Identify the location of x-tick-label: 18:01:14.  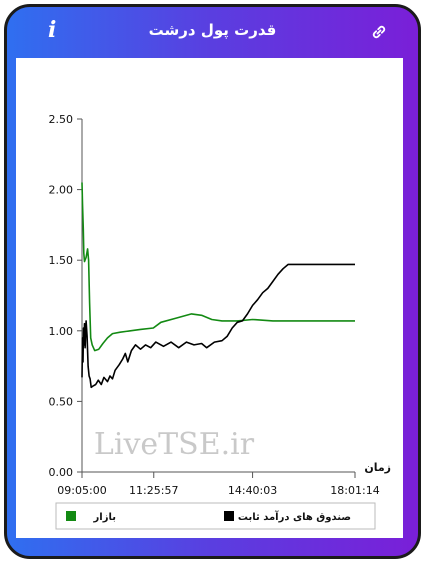
(354, 490).